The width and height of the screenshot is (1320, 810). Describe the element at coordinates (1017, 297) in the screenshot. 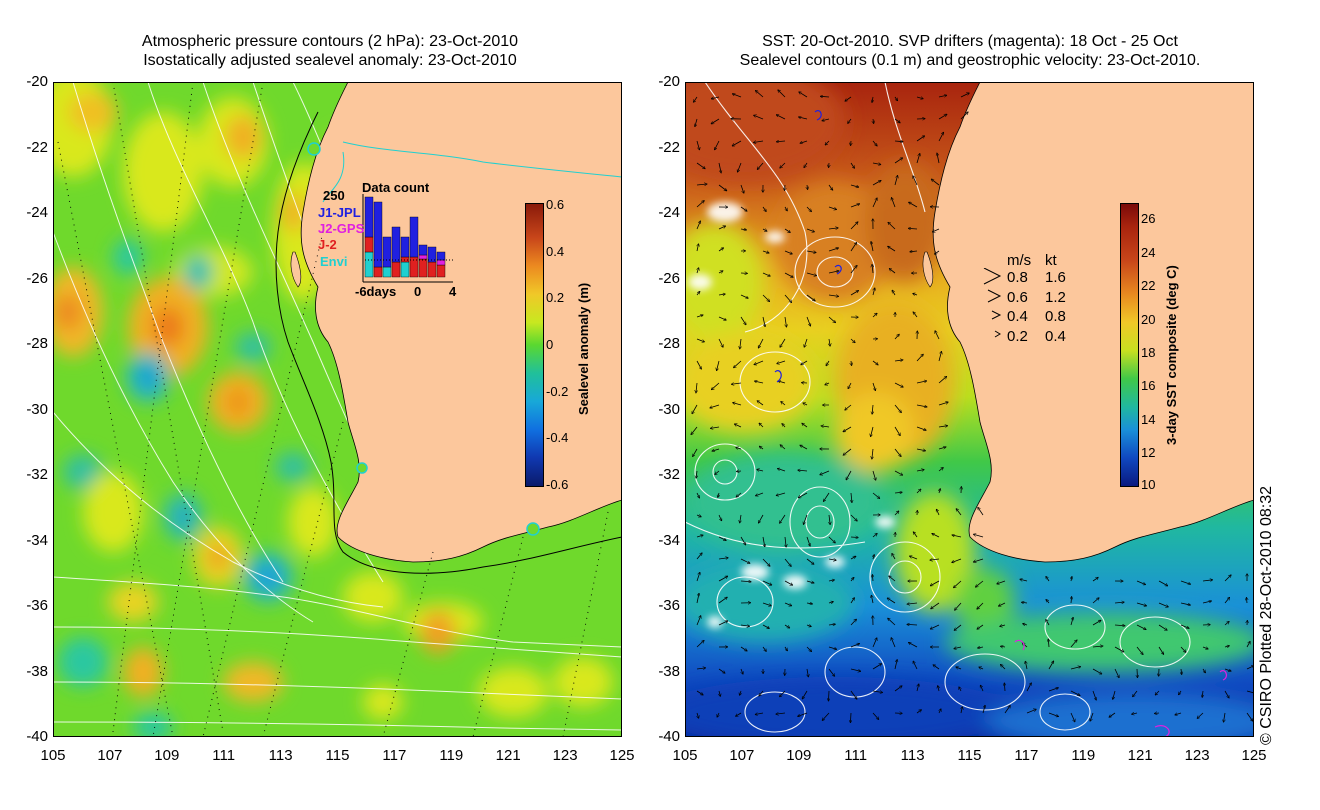

I see `velocity-legend-ms: 0.6` at that location.